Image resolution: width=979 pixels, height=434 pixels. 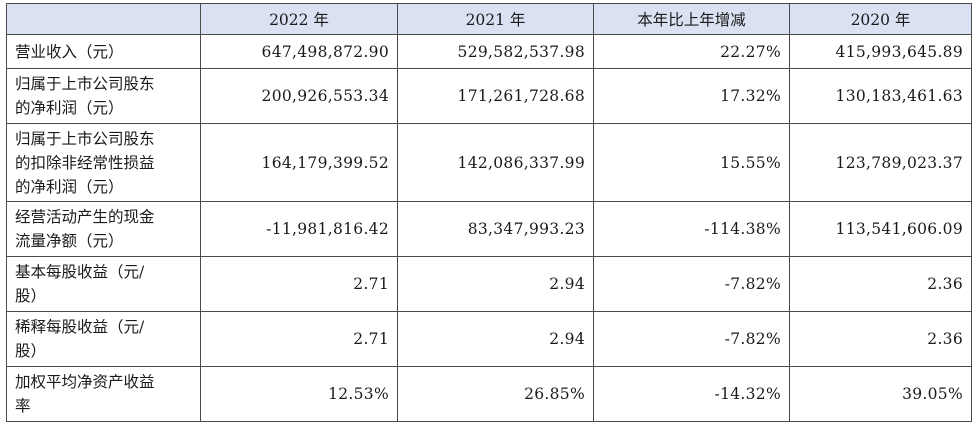 What do you see at coordinates (880, 229) in the screenshot?
I see `value-2020: 113,541,606.09` at bounding box center [880, 229].